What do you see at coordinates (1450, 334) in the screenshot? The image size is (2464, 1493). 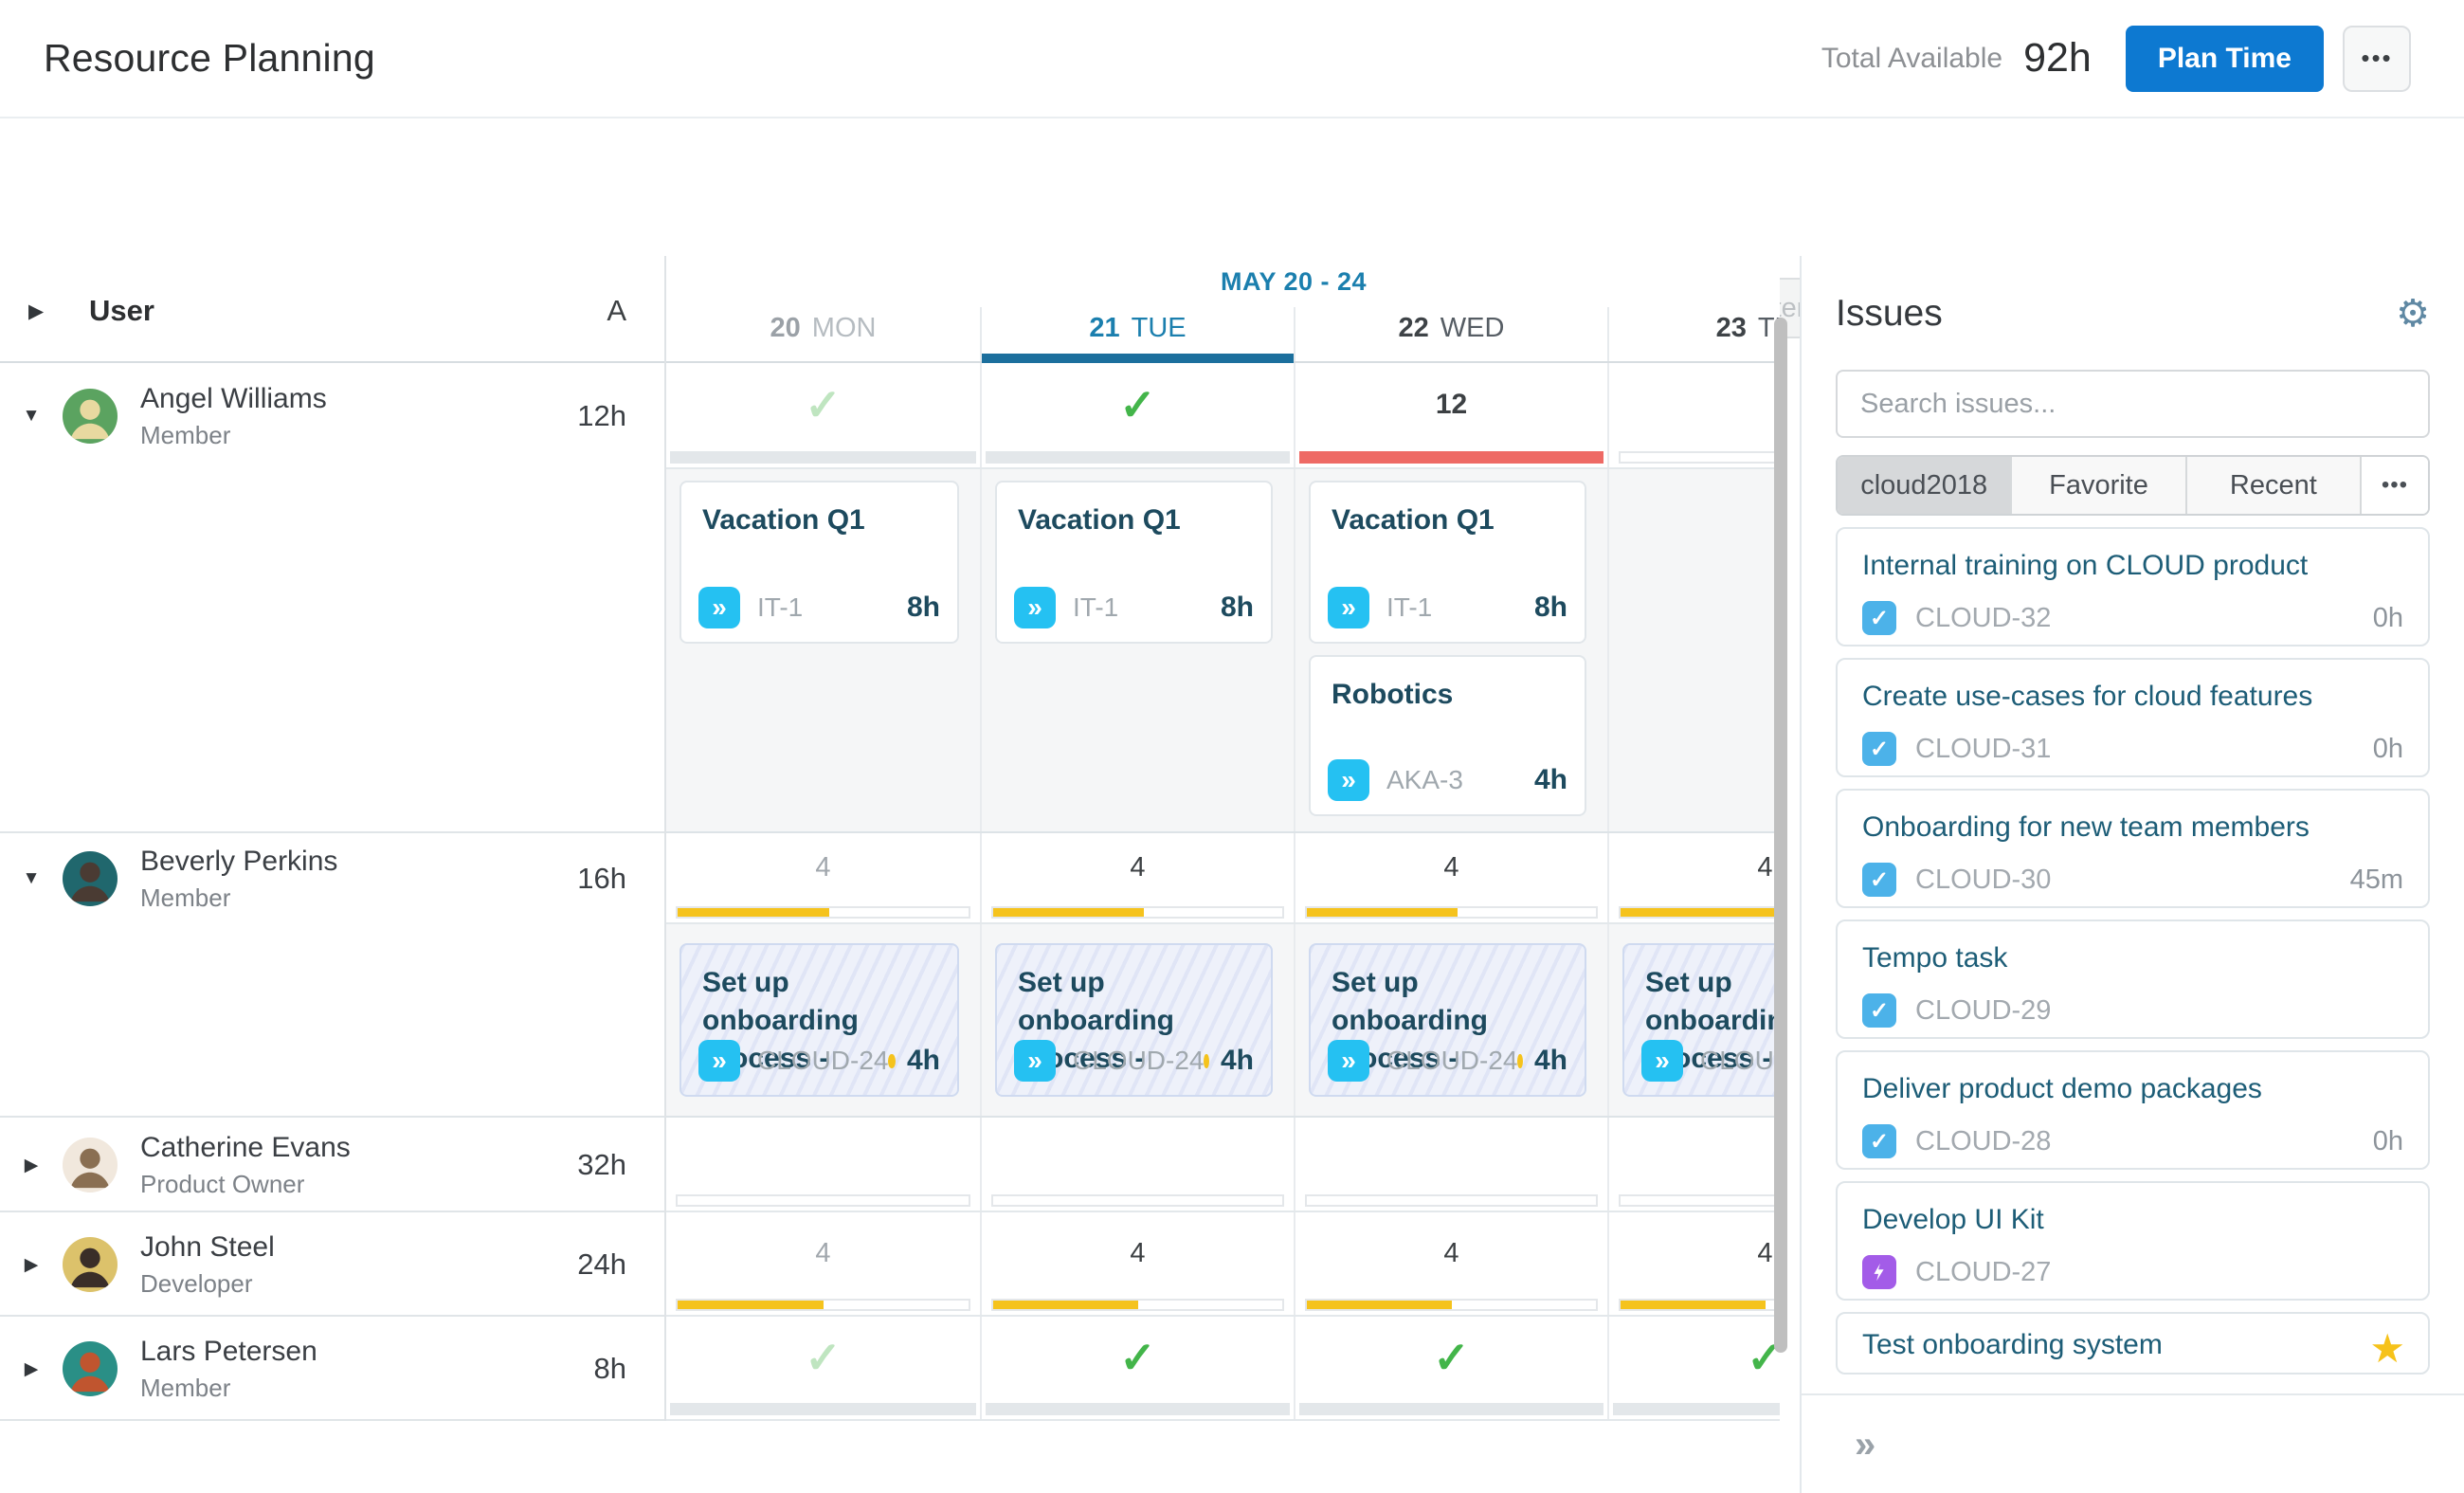 I see `day-column-header: 22 WED` at bounding box center [1450, 334].